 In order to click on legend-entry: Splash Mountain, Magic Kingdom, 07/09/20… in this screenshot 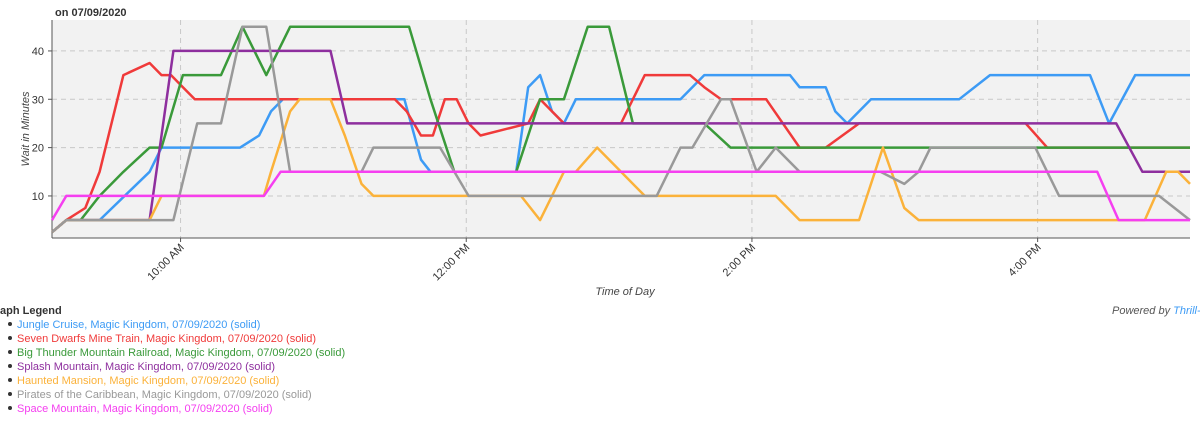, I will do `click(146, 367)`.